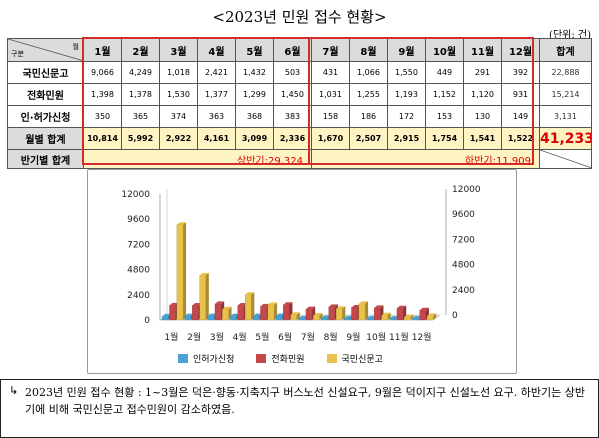 The height and width of the screenshot is (438, 599). I want to click on y-tick-label-right: 12000, so click(466, 190).